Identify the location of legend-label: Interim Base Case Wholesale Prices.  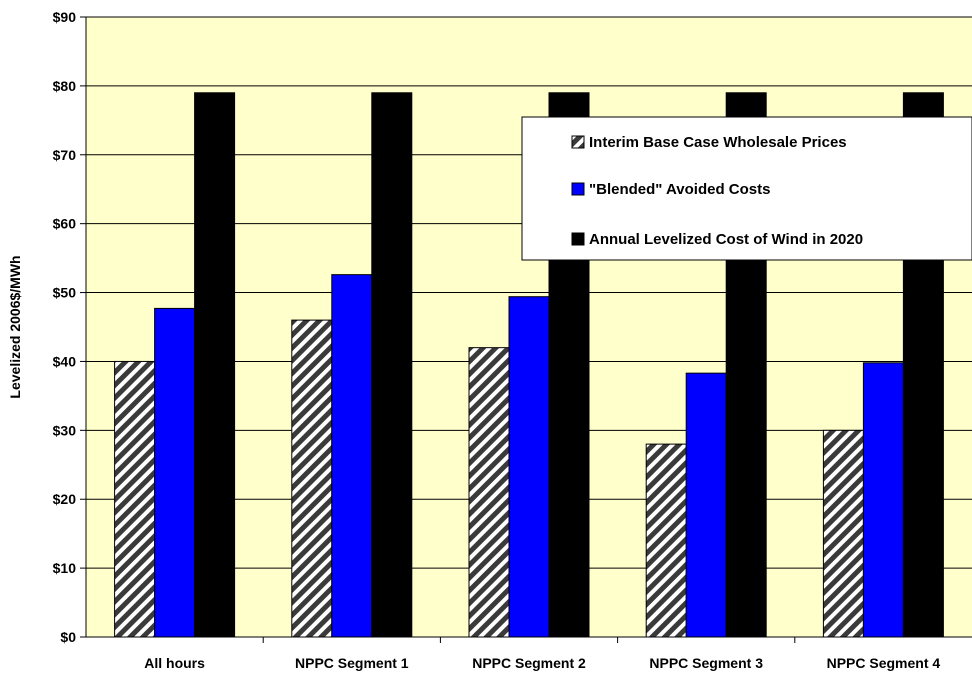
(718, 142).